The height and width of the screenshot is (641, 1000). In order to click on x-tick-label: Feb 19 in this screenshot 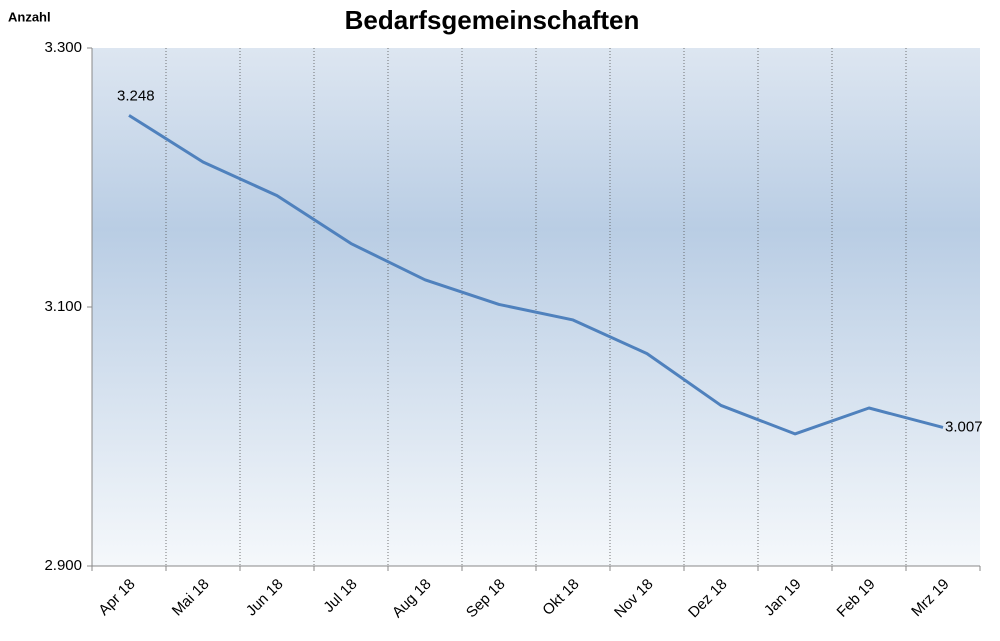, I will do `click(856, 598)`.